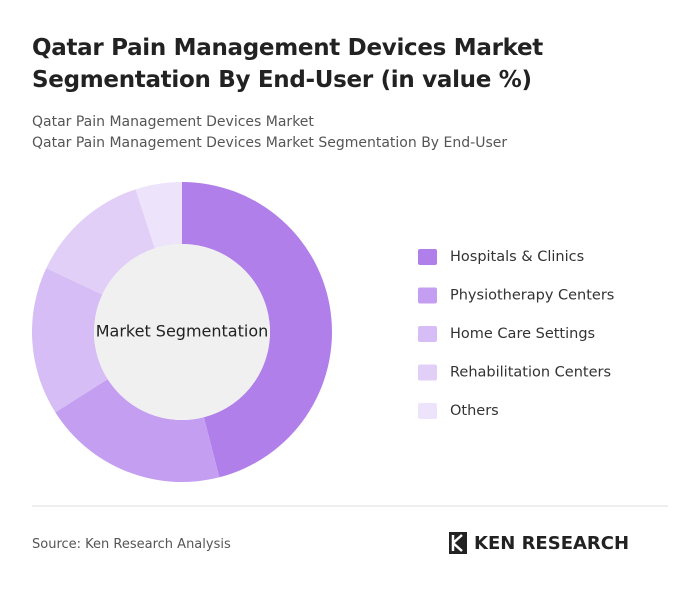  What do you see at coordinates (530, 373) in the screenshot?
I see `legend-label: Rehabilitation Centers` at bounding box center [530, 373].